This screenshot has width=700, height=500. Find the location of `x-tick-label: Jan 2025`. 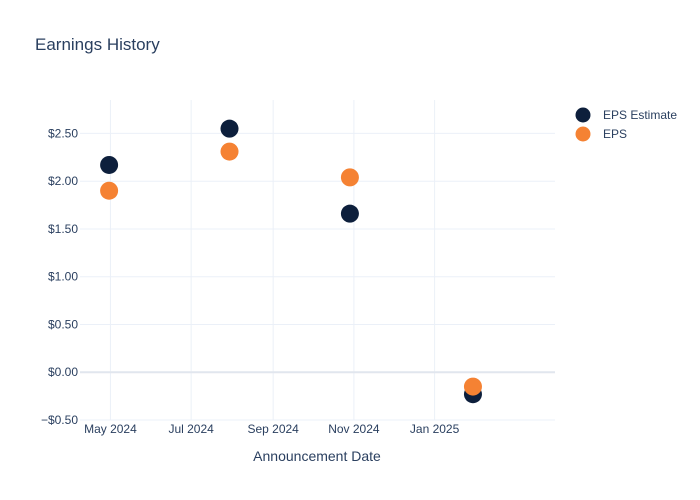

x-tick-label: Jan 2025 is located at coordinates (435, 429).